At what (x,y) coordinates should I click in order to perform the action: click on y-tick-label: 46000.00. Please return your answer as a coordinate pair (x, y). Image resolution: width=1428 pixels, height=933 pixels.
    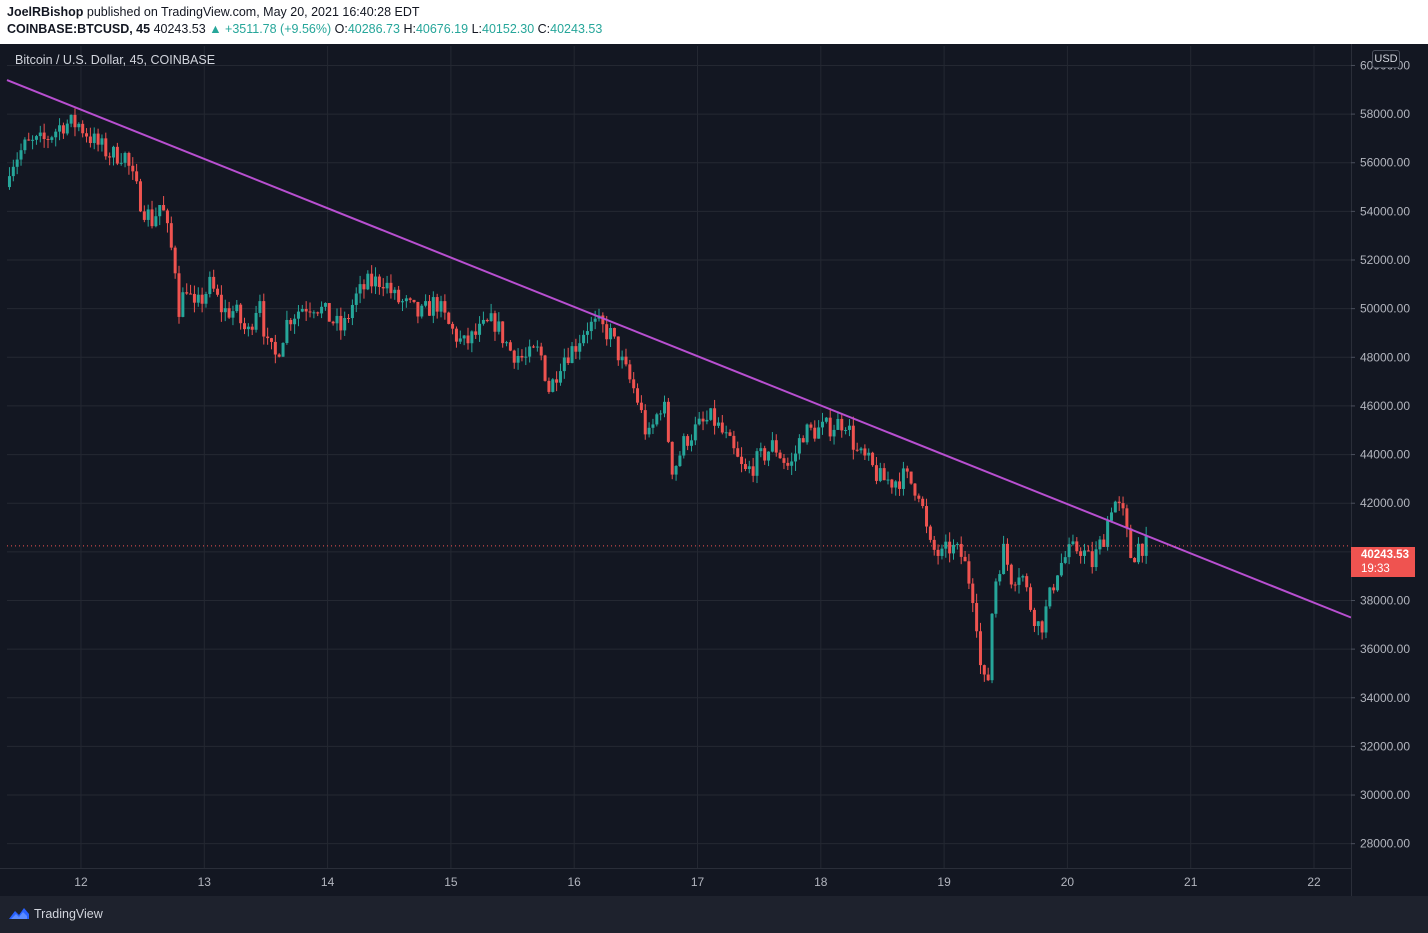
    Looking at the image, I should click on (1385, 406).